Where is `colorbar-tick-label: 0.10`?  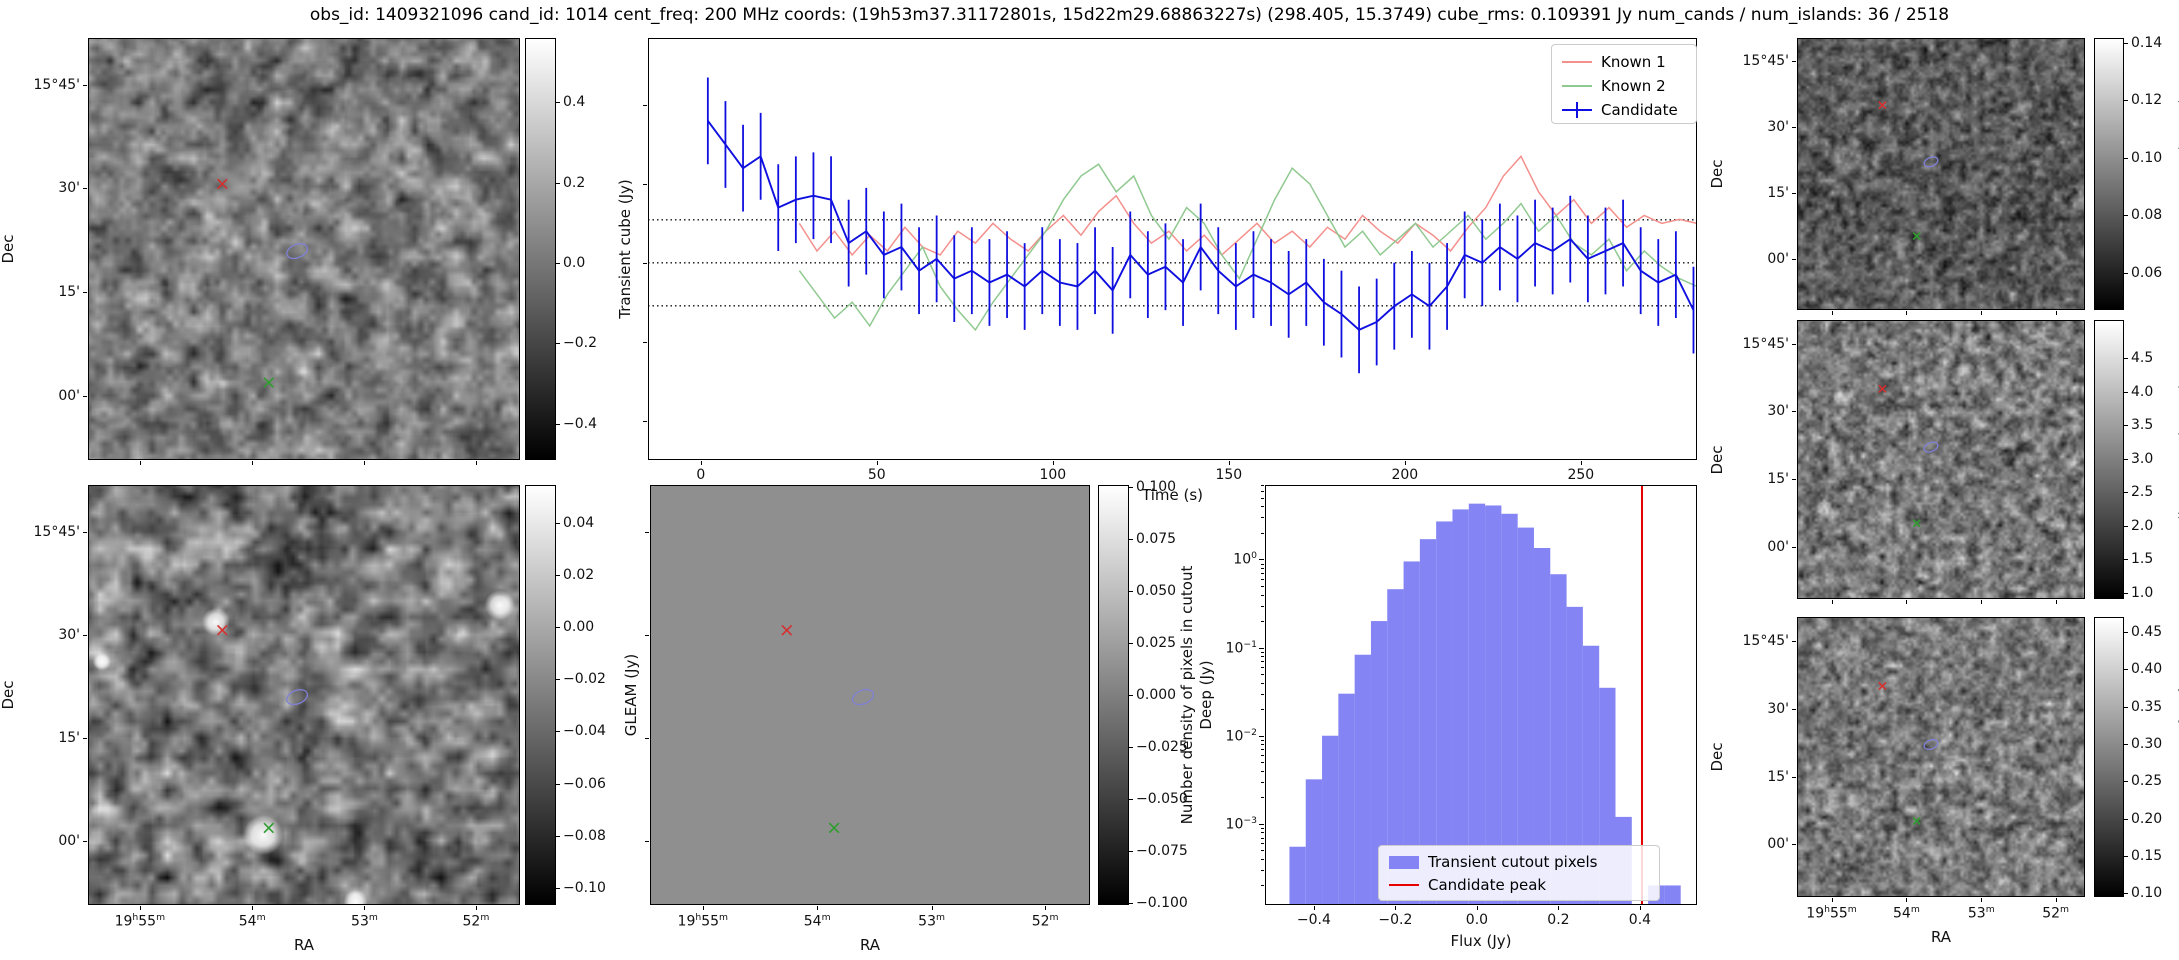
colorbar-tick-label: 0.10 is located at coordinates (2147, 157).